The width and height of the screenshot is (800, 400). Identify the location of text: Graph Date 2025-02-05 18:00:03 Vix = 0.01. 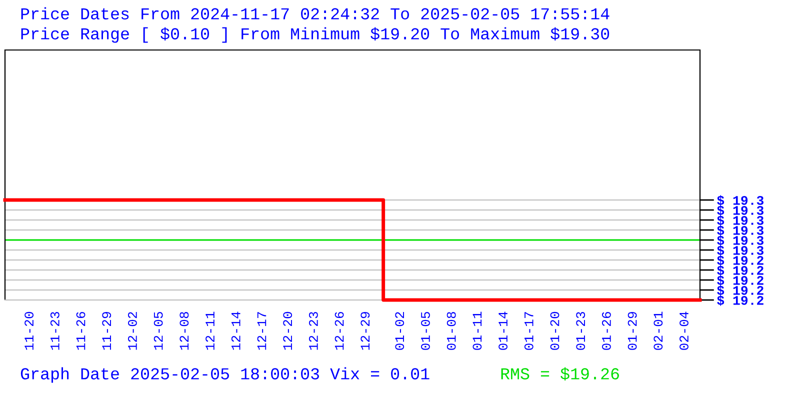
(225, 375).